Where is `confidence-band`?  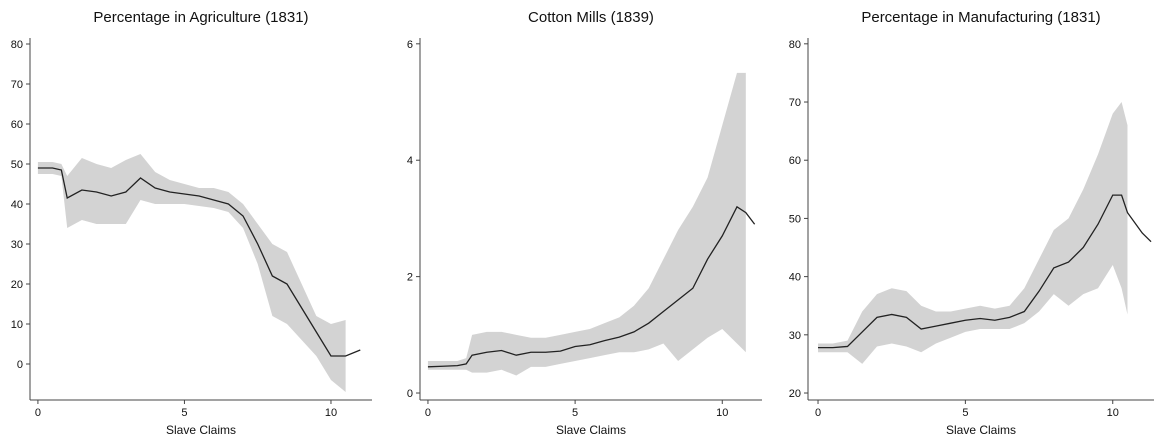
confidence-band is located at coordinates (191, 273).